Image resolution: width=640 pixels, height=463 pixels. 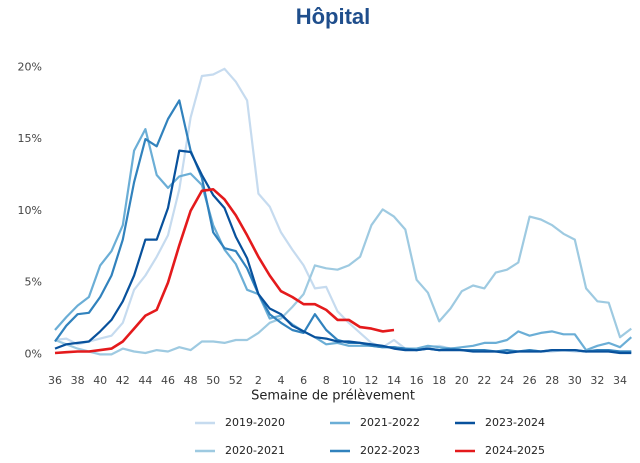 I want to click on x-tick-label: 20, so click(x=462, y=380).